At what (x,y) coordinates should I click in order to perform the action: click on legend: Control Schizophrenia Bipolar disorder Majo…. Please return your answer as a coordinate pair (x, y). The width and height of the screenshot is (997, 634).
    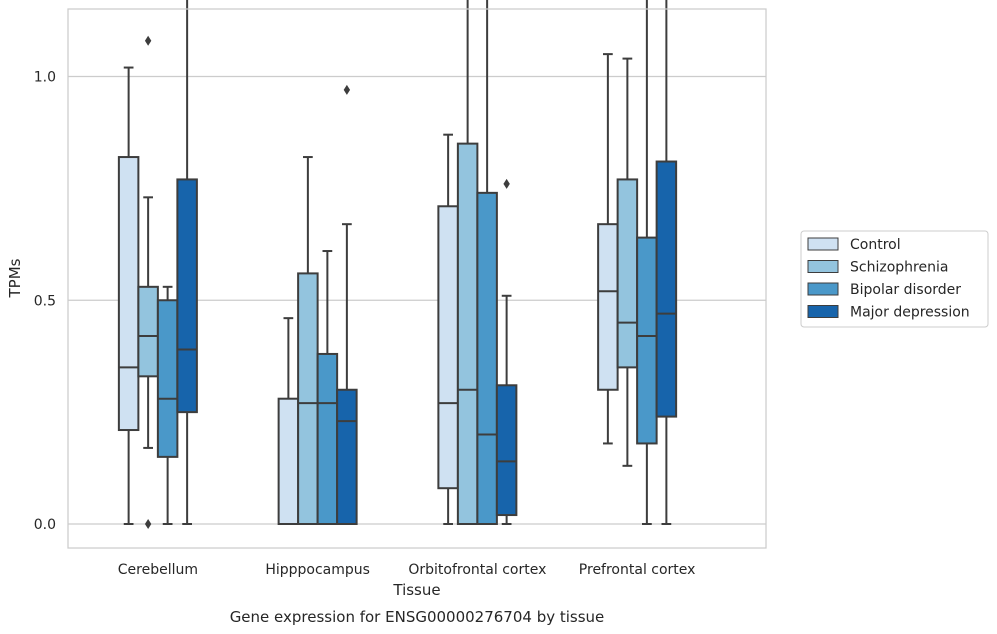
    Looking at the image, I should click on (894, 279).